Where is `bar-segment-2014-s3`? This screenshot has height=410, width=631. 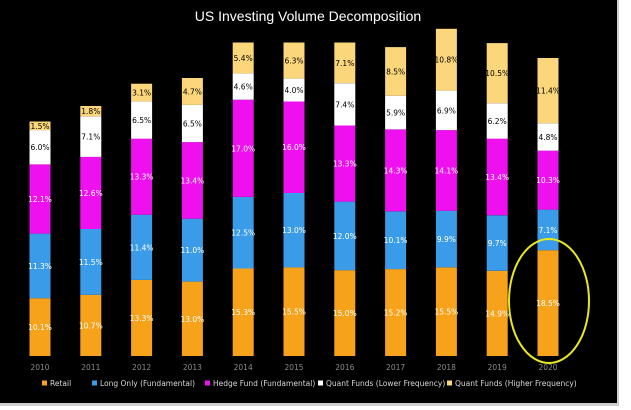 bar-segment-2014-s3 is located at coordinates (243, 86).